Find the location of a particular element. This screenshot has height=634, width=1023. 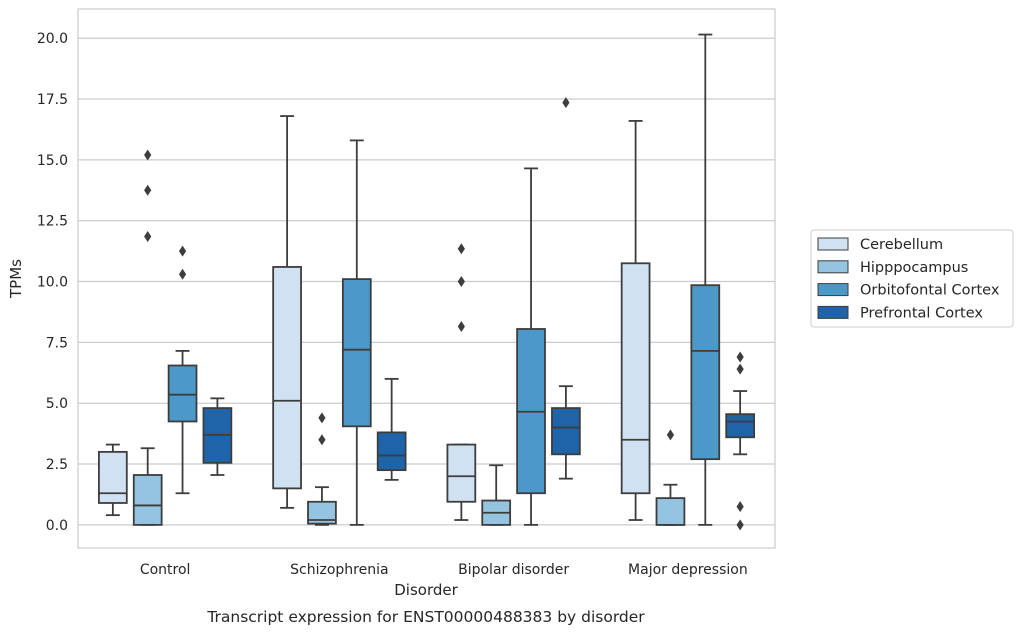

y-tick-label: 0.0 is located at coordinates (57, 526).